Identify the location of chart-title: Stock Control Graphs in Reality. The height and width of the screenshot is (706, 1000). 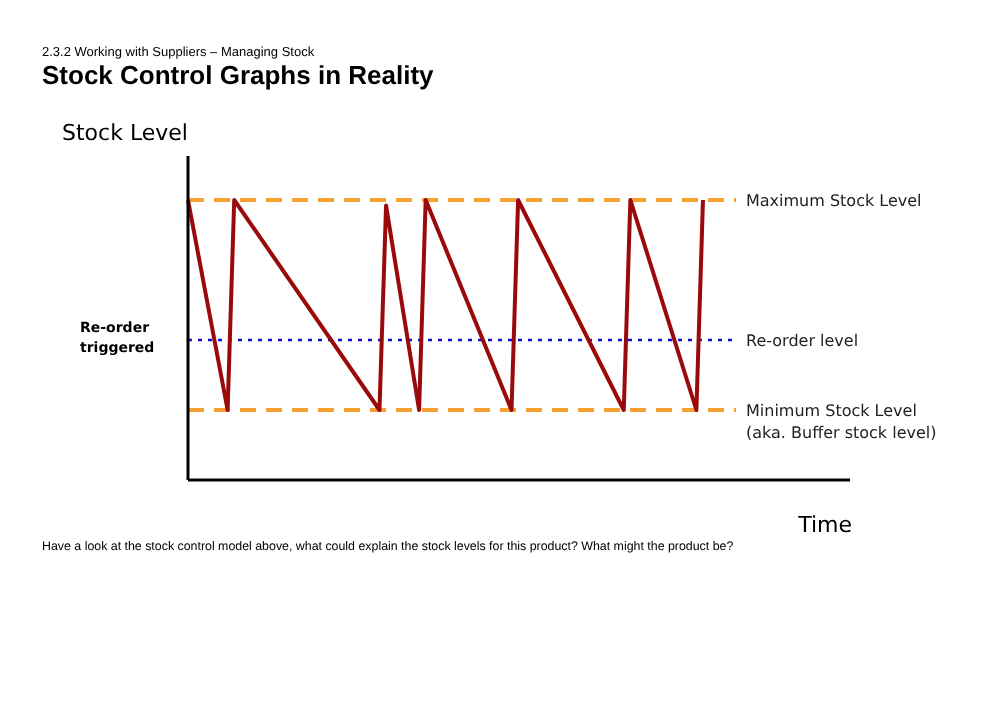
(239, 75).